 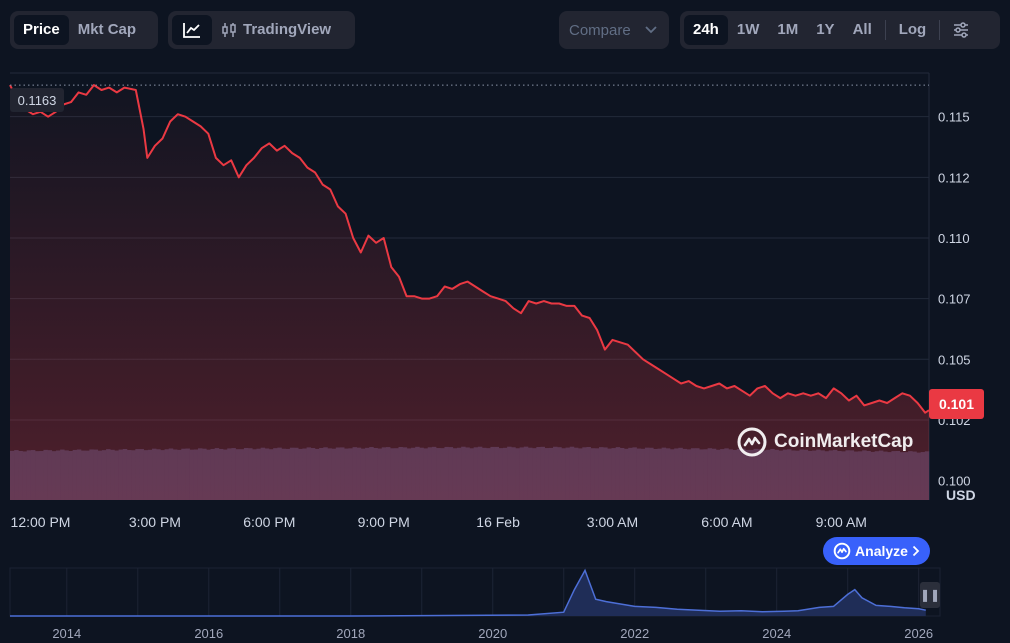 I want to click on sliders-icon, so click(x=961, y=30).